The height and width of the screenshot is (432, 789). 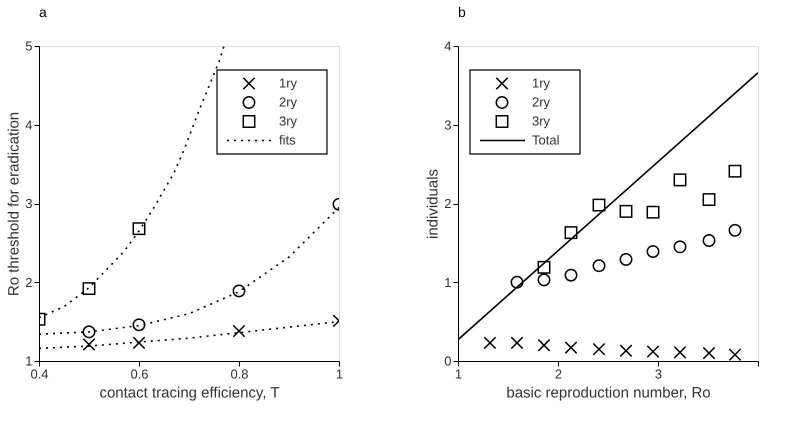 I want to click on chart-title: b, so click(x=462, y=12).